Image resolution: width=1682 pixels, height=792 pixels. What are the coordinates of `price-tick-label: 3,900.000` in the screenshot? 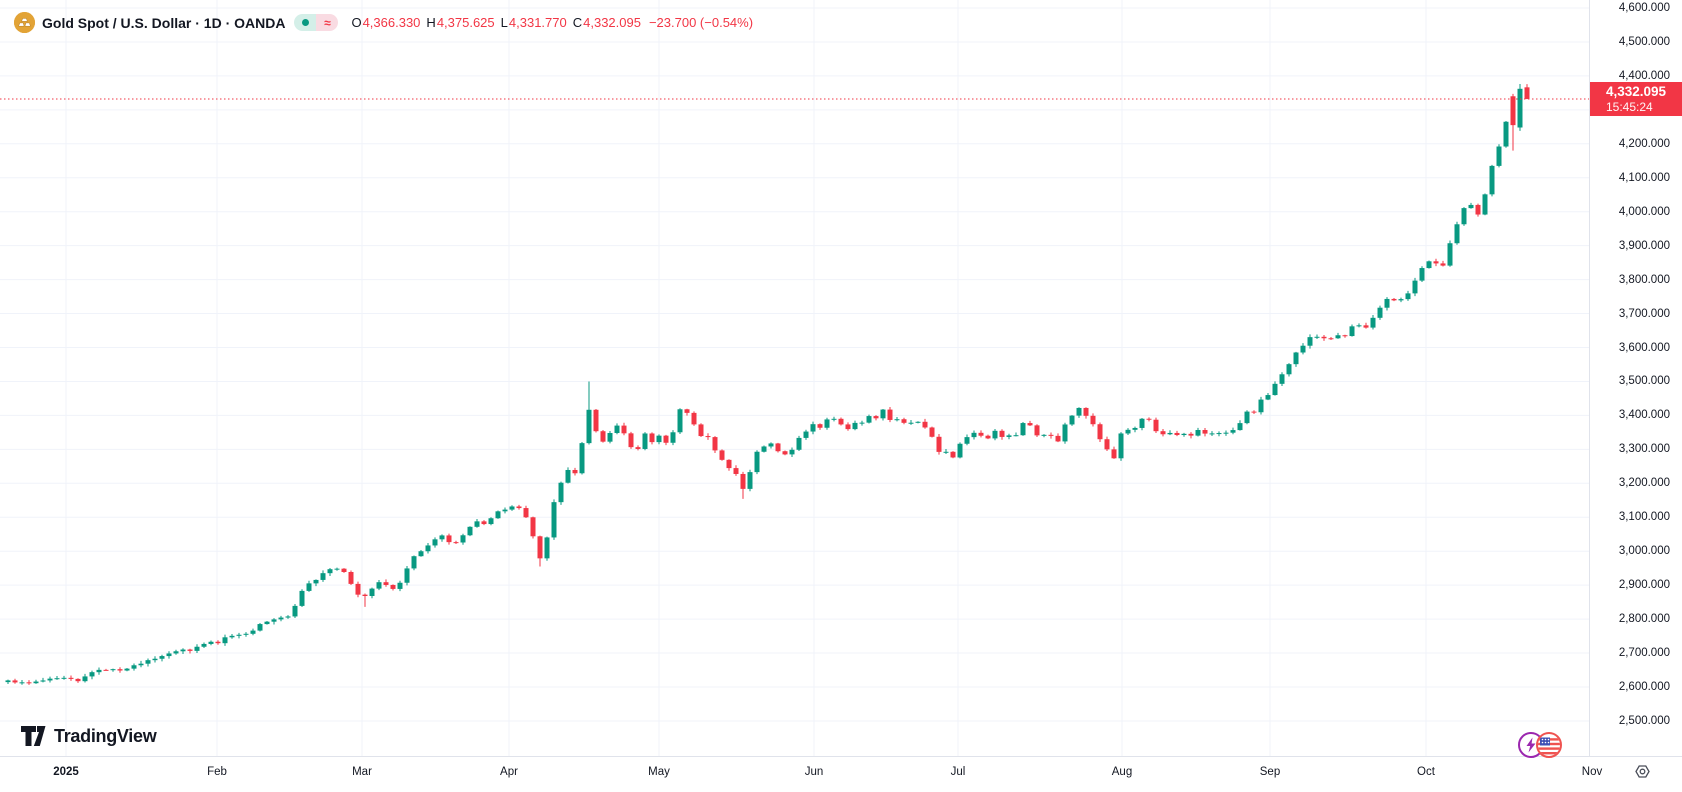 It's located at (1644, 245).